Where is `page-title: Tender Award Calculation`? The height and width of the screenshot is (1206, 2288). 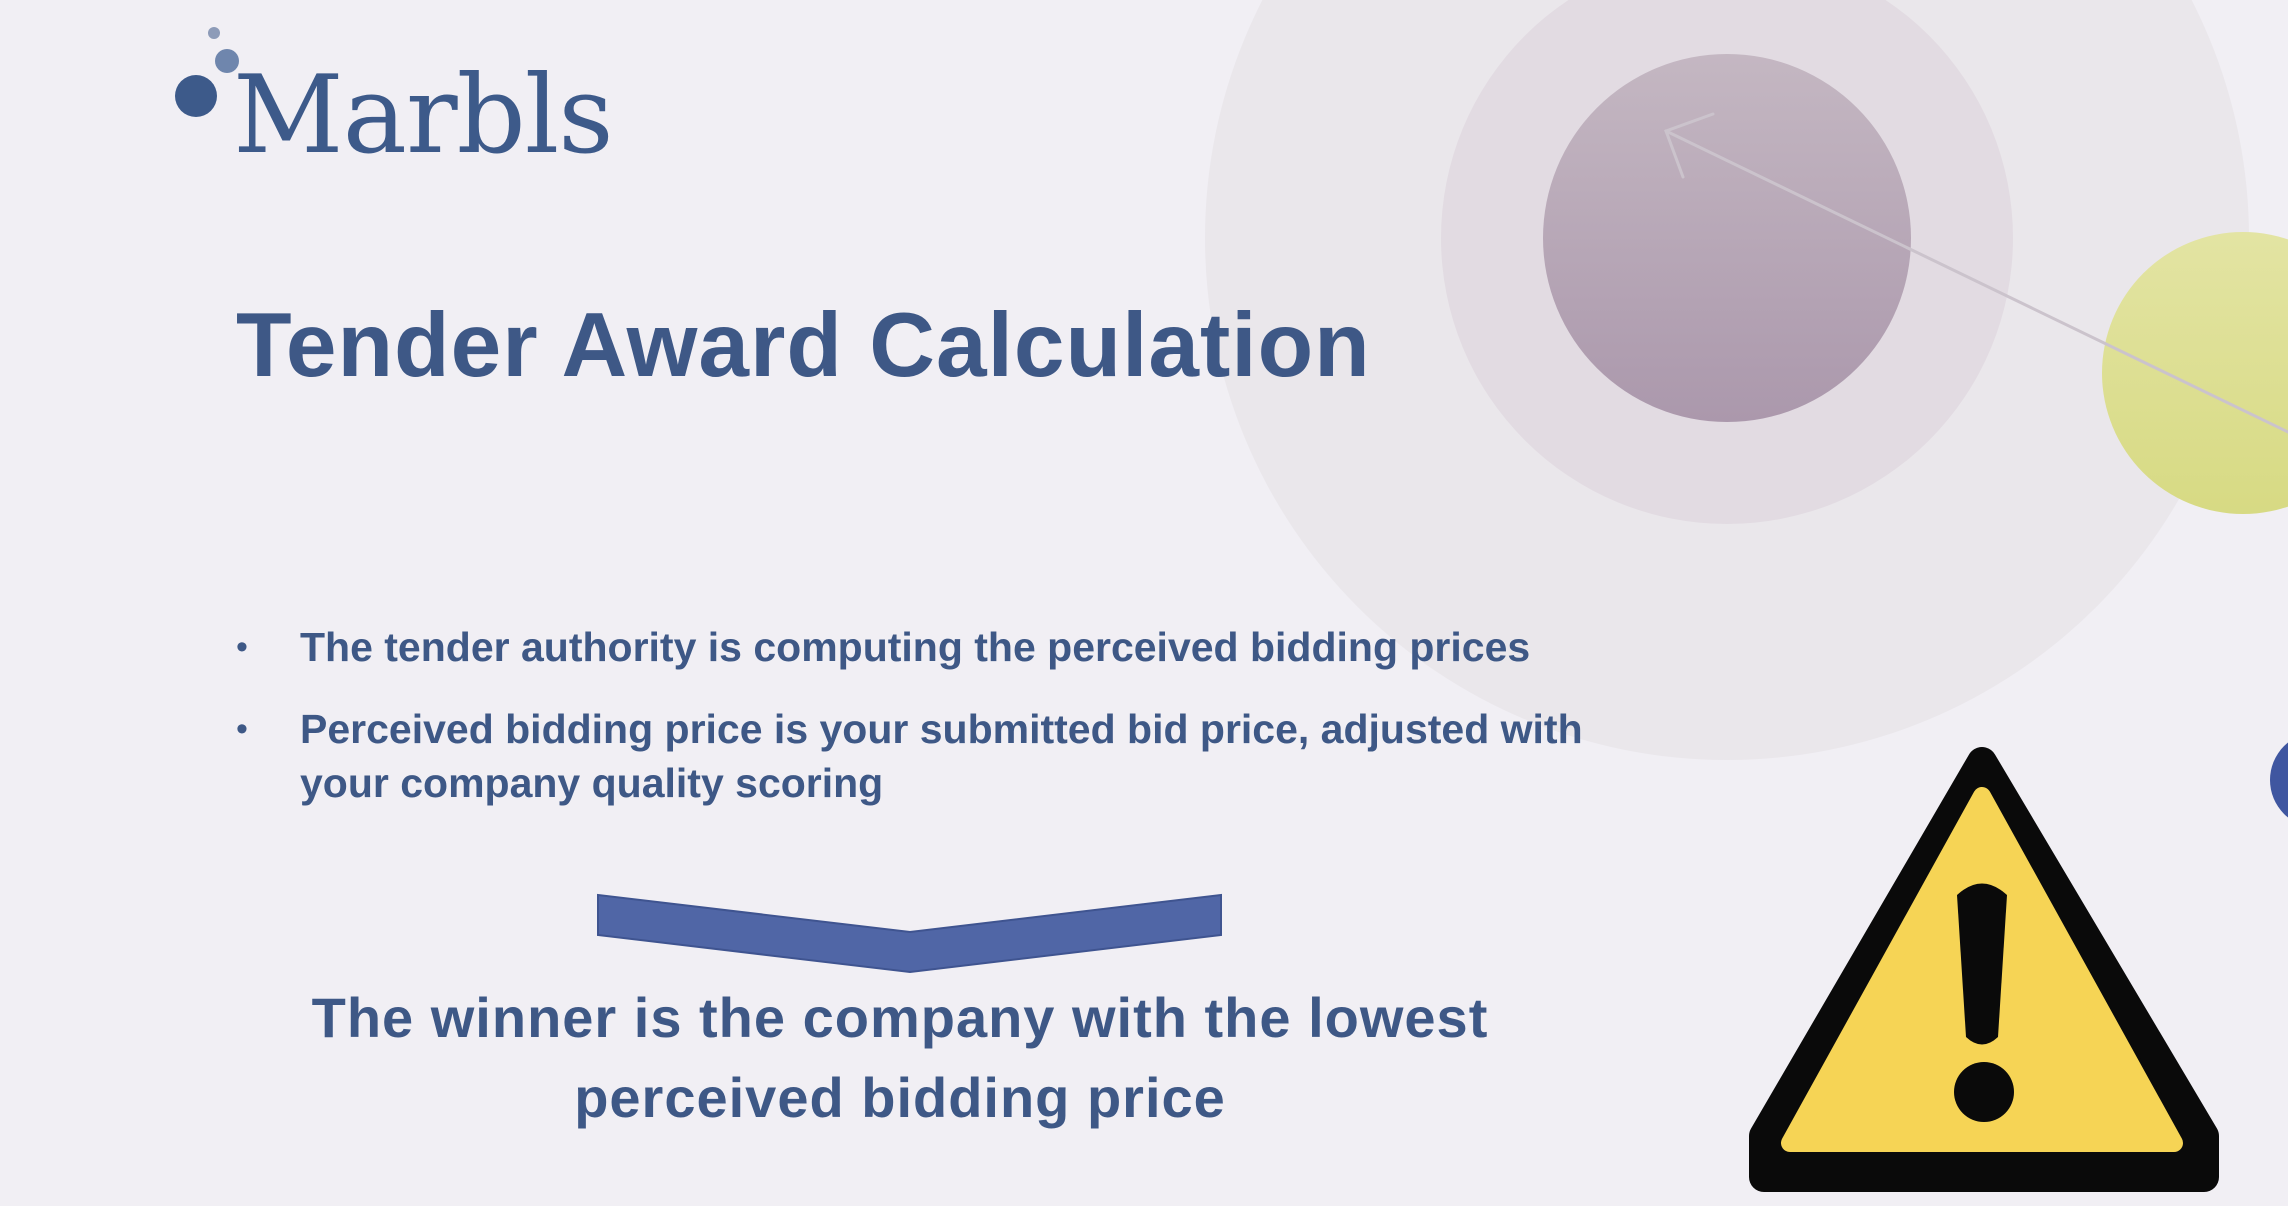 page-title: Tender Award Calculation is located at coordinates (803, 345).